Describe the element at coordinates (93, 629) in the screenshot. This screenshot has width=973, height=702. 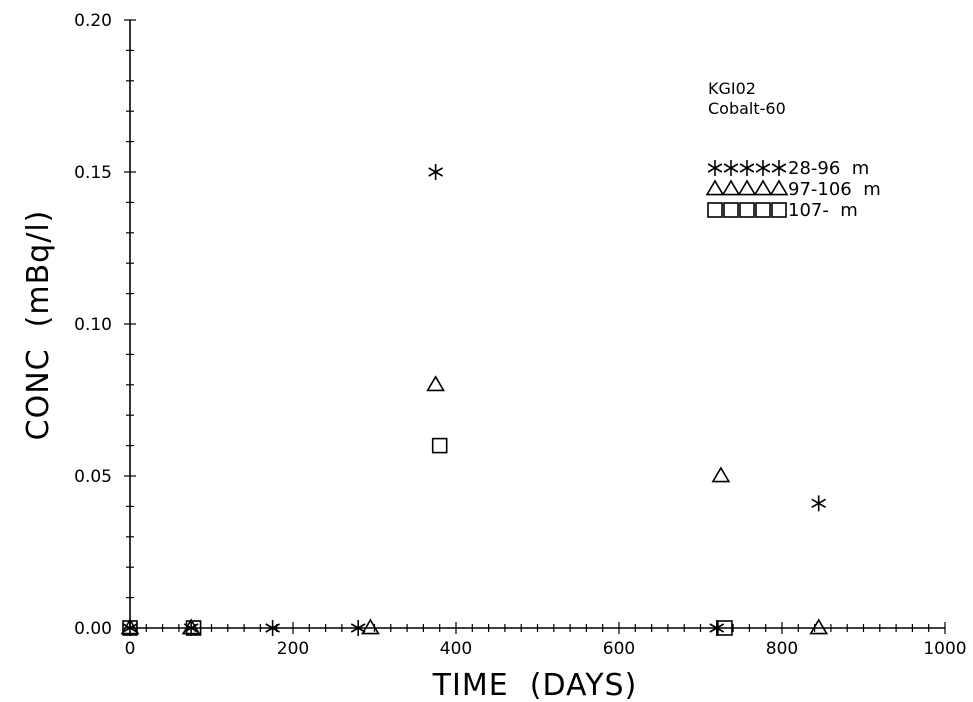
I see `y-tick-label: 0.00` at that location.